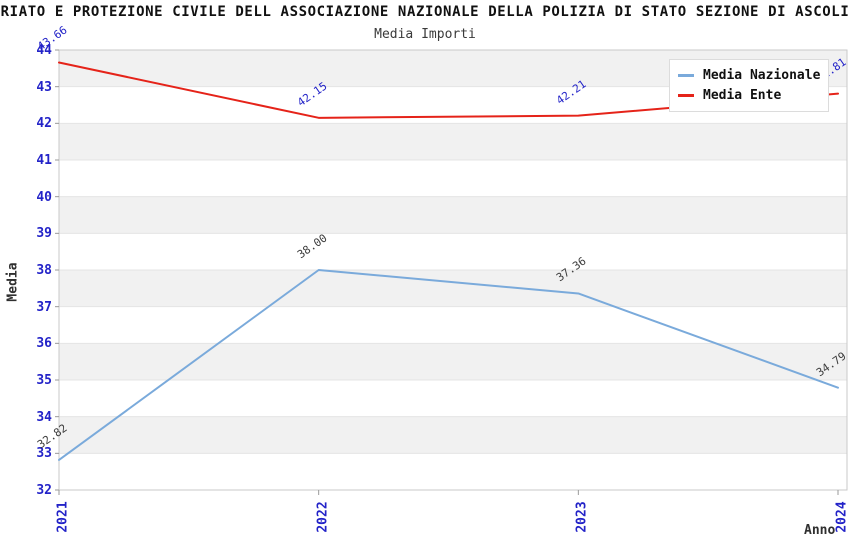 The image size is (850, 550). What do you see at coordinates (44, 160) in the screenshot?
I see `y-tick-label: 41` at bounding box center [44, 160].